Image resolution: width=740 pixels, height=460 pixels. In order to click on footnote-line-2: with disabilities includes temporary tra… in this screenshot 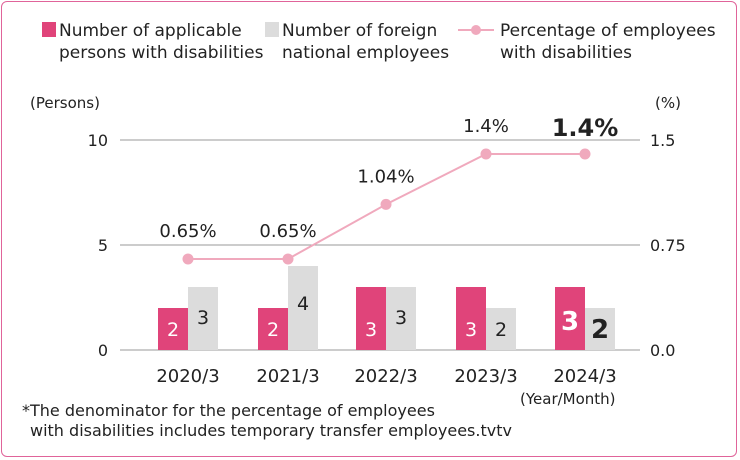, I will do `click(271, 430)`.